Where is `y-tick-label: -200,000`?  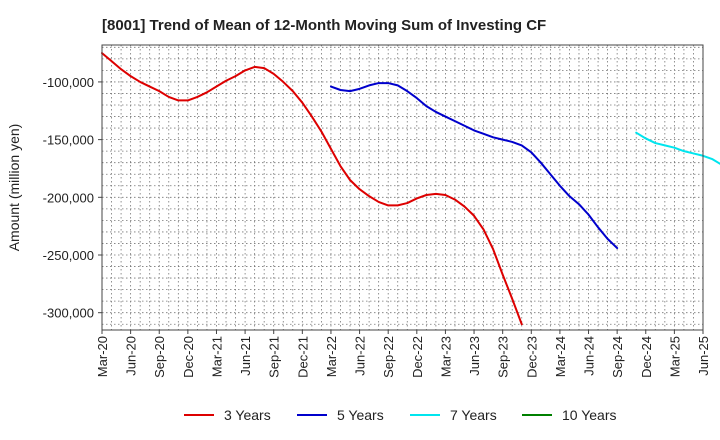
y-tick-label: -200,000 is located at coordinates (68, 197).